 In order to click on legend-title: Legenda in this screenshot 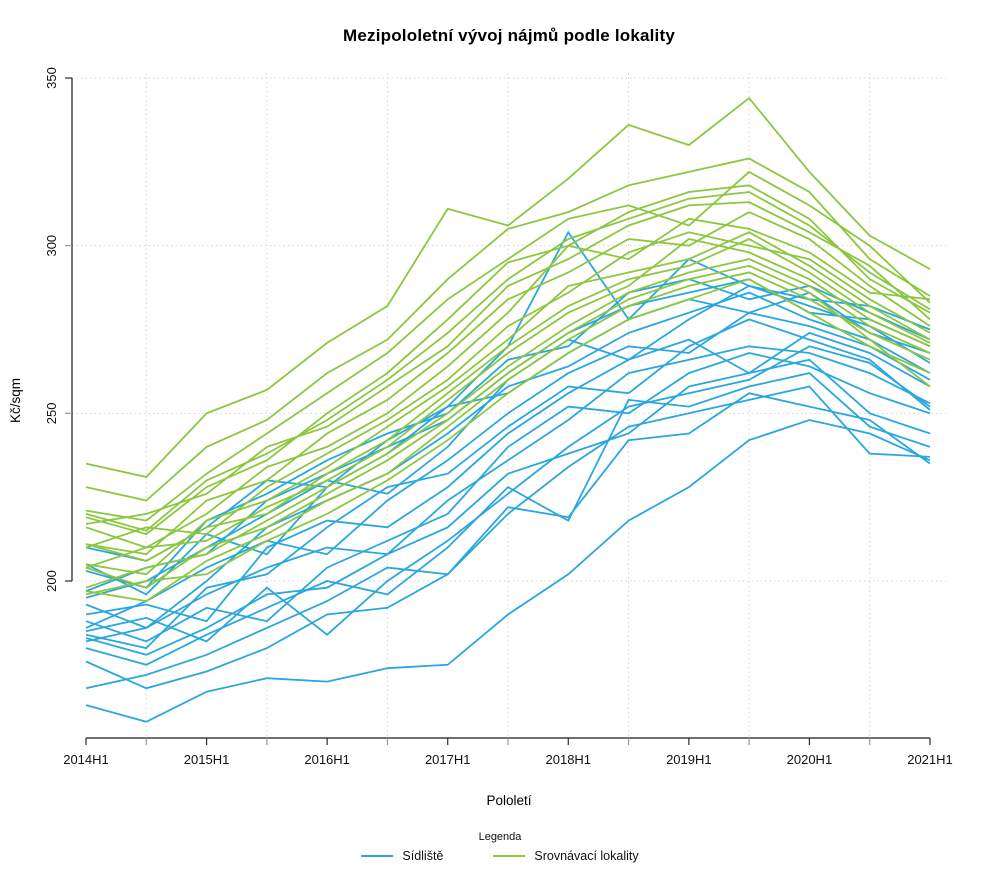, I will do `click(500, 837)`.